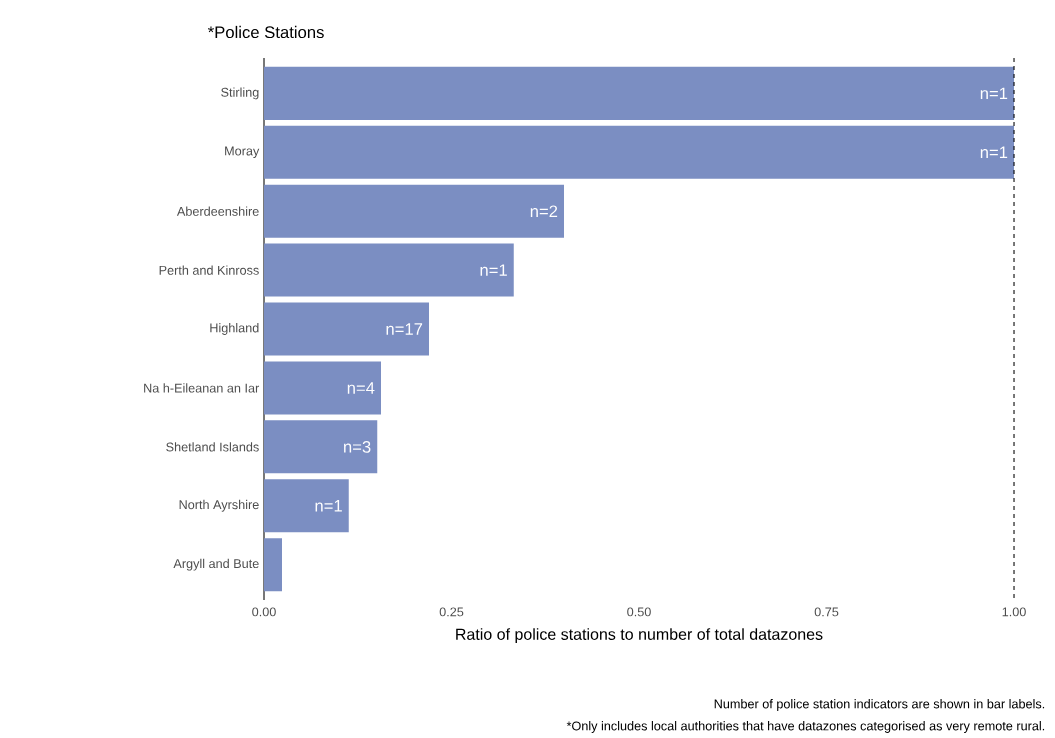 The image size is (1055, 738). What do you see at coordinates (212, 447) in the screenshot?
I see `y-tick-label: Shetland Islands` at bounding box center [212, 447].